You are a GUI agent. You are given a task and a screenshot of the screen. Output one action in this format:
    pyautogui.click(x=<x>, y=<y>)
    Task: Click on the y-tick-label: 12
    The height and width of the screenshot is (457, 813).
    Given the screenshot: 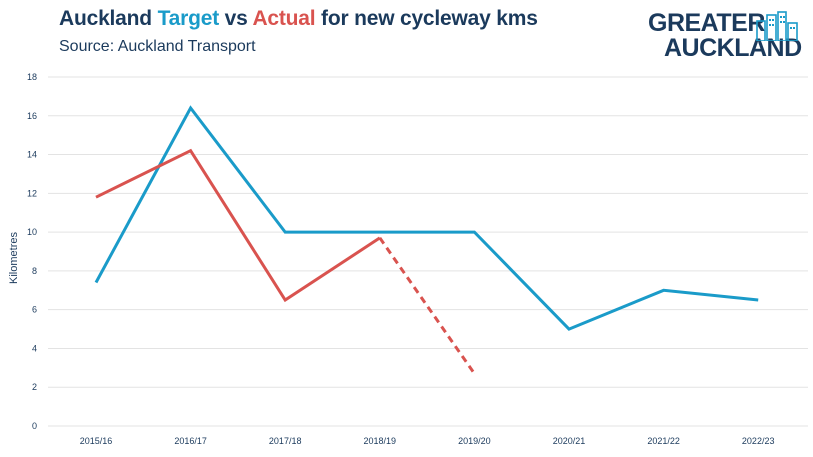 What is the action you would take?
    pyautogui.click(x=32, y=193)
    